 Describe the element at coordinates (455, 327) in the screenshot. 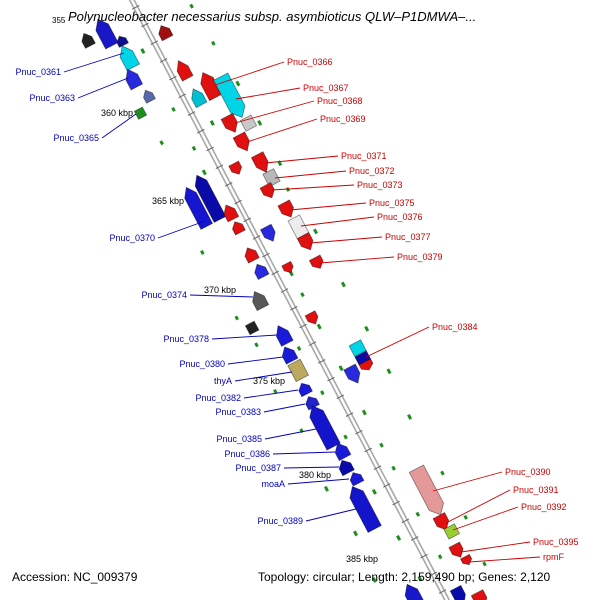

I see `gene-label: Pnuc_0384` at that location.